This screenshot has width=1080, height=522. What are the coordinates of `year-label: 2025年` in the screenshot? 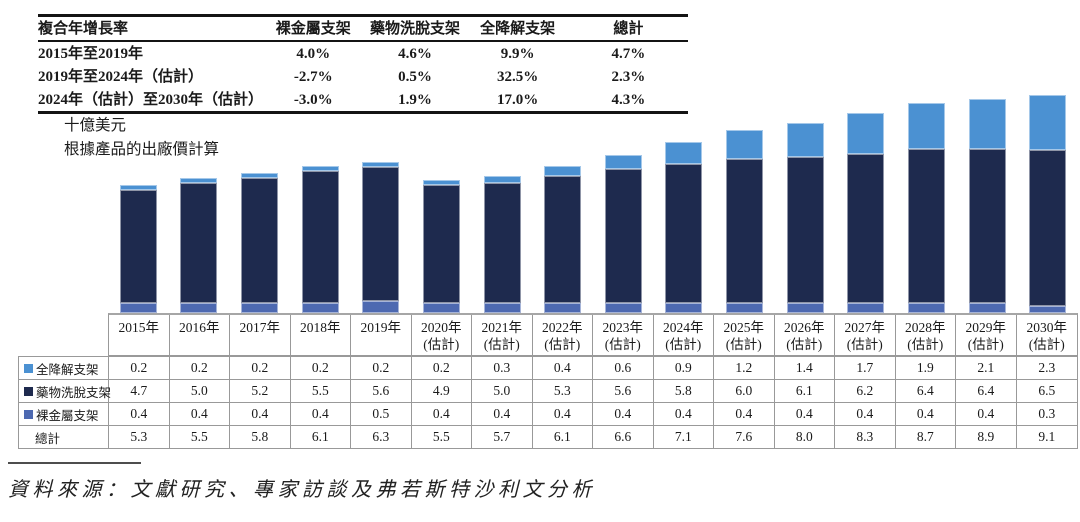 It's located at (744, 327).